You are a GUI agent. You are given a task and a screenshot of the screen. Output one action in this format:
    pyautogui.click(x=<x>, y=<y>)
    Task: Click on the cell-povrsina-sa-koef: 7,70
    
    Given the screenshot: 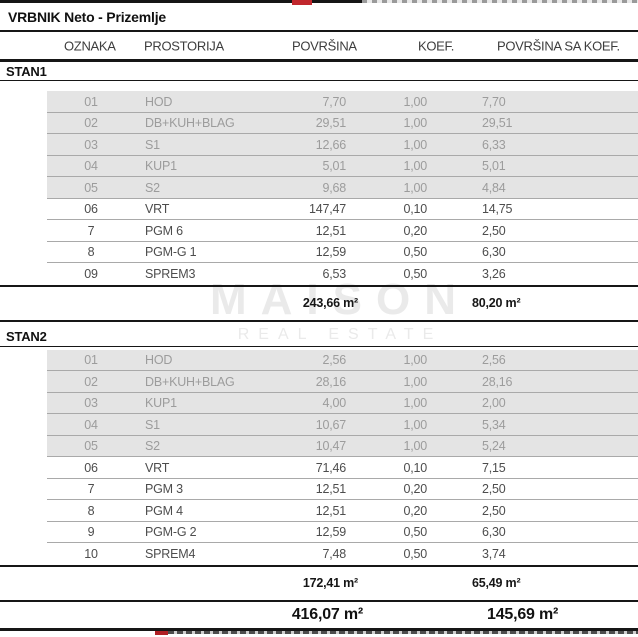 What is the action you would take?
    pyautogui.click(x=494, y=101)
    